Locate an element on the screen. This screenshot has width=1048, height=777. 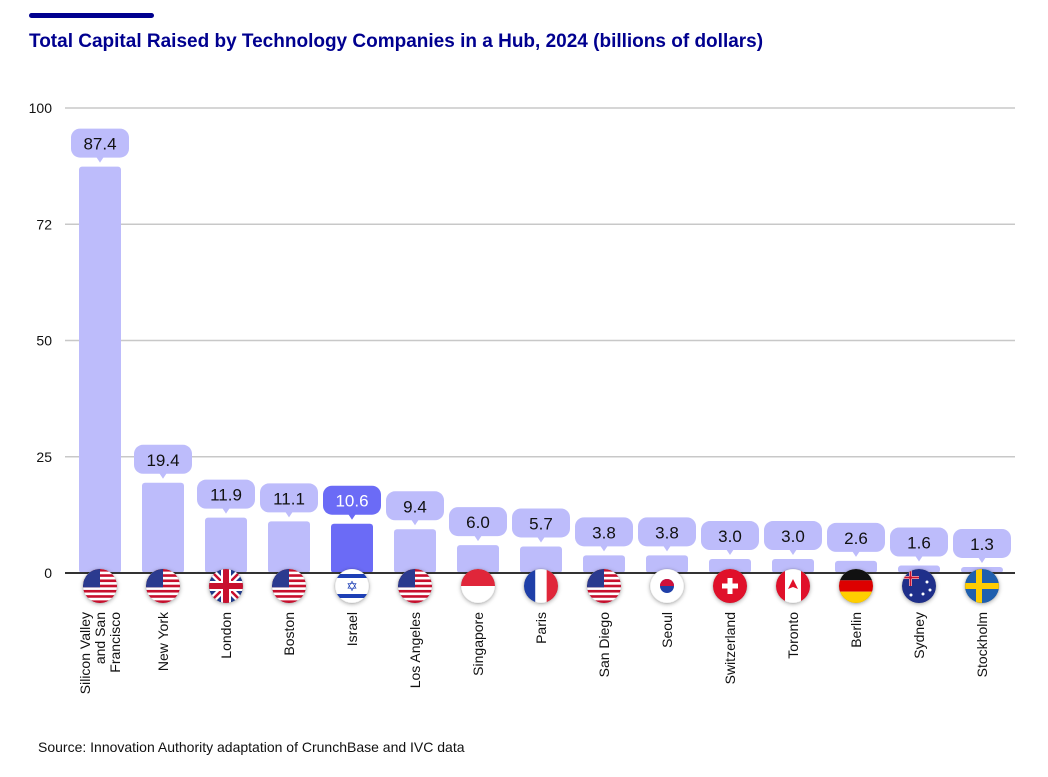
x-tick-label: Los Angeles is located at coordinates (415, 650).